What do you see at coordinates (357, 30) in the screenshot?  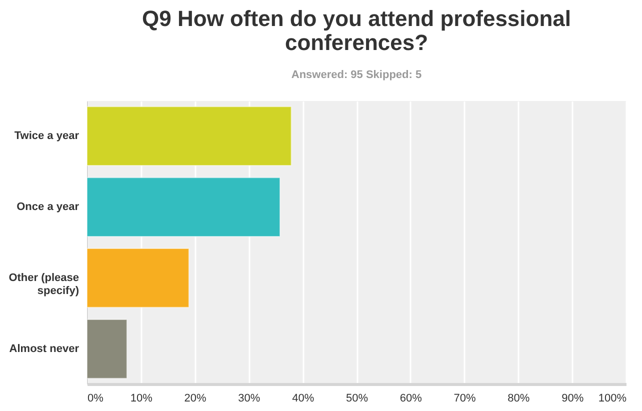 I see `chart-title: Q9 How often do you attend professional conferences?` at bounding box center [357, 30].